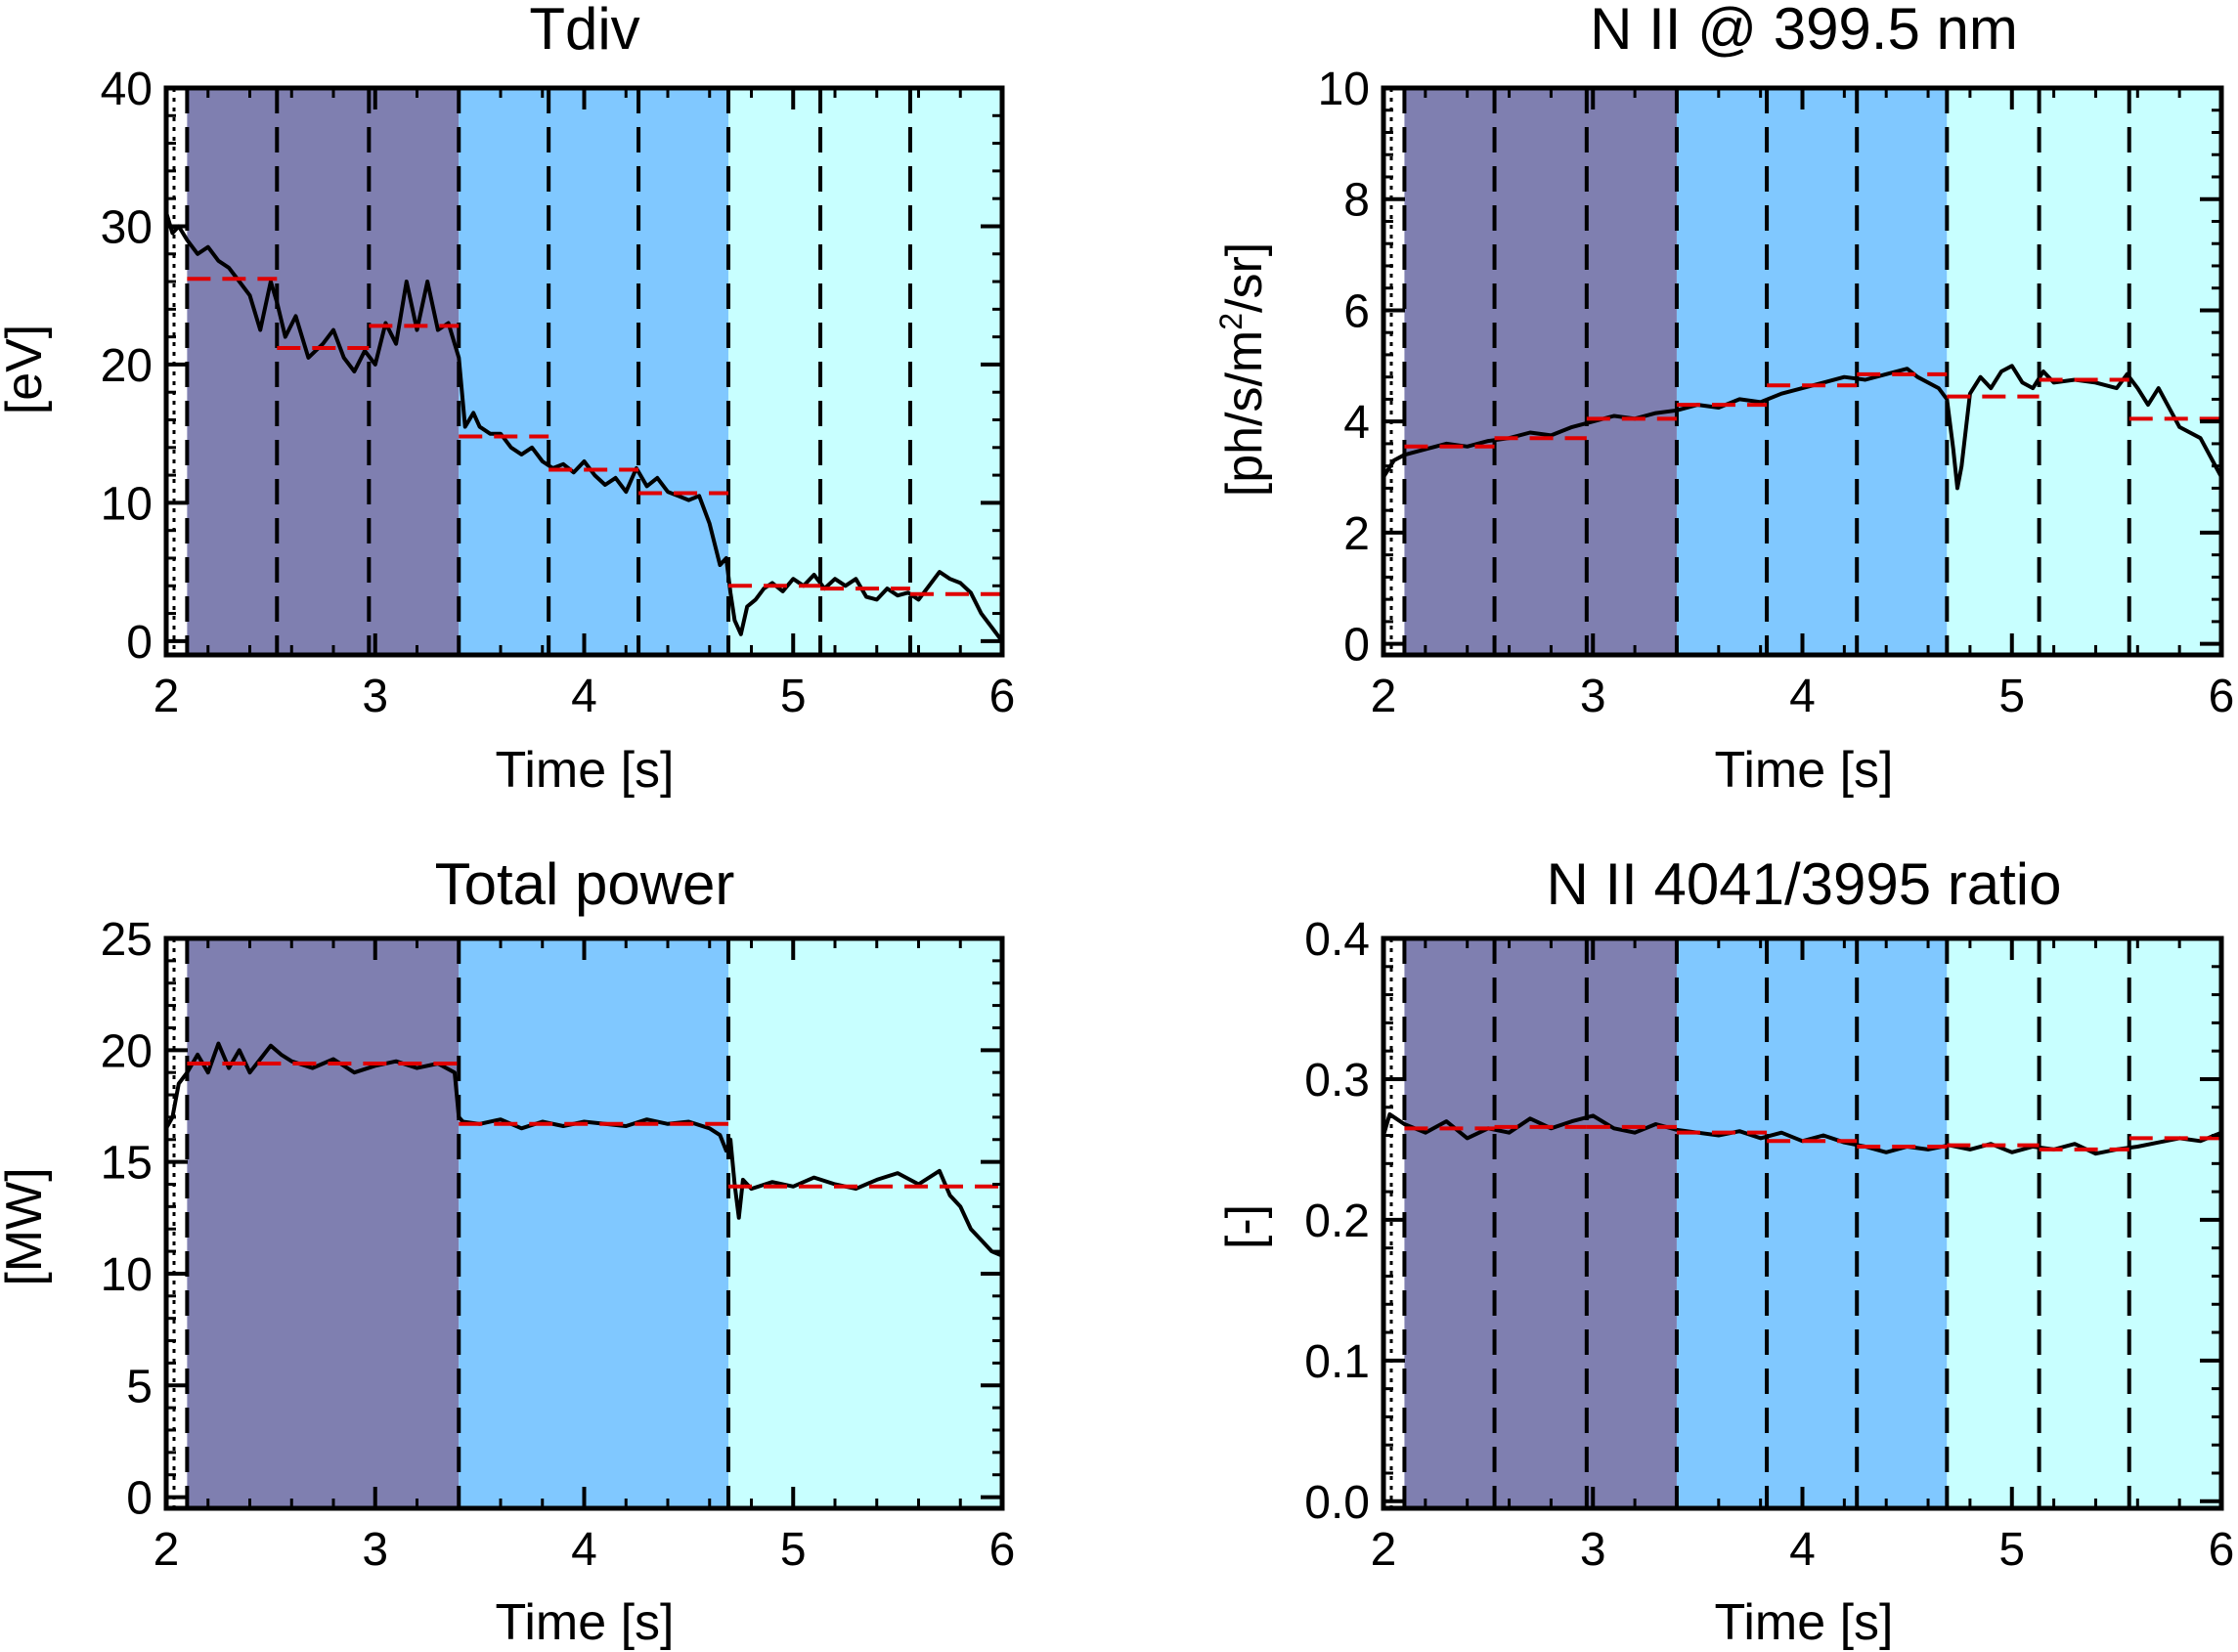 This screenshot has height=1652, width=2238. I want to click on y-tick-label: 6, so click(1356, 311).